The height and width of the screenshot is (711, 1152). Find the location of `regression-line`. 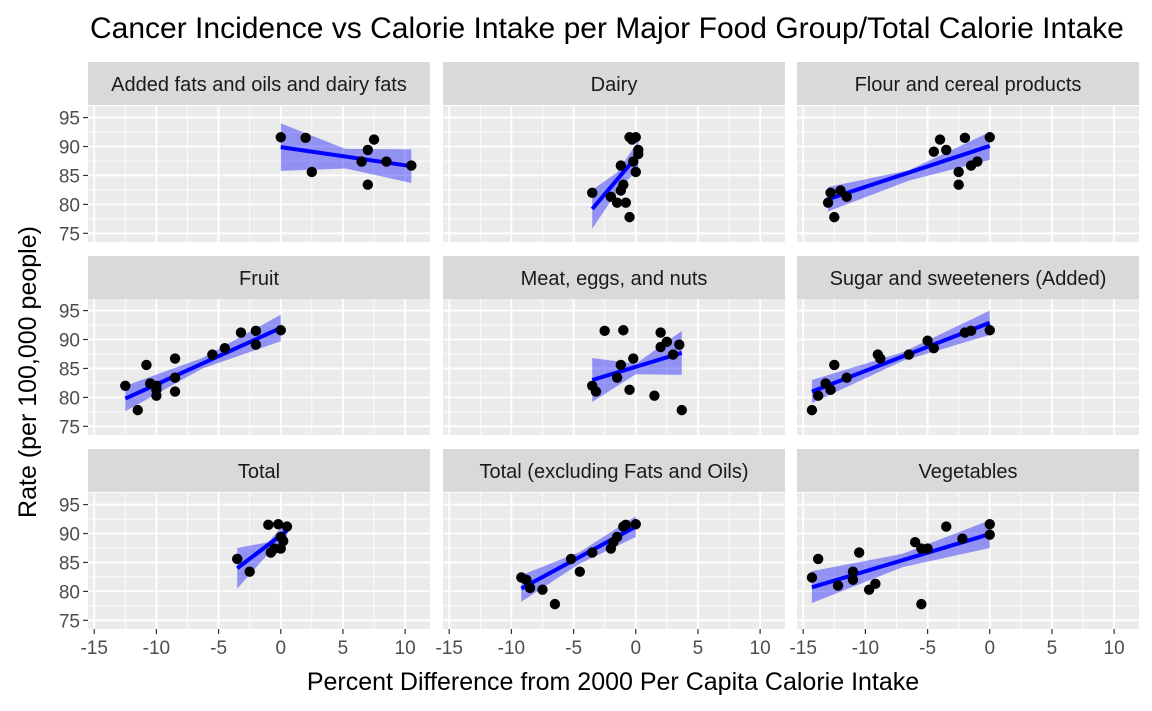

regression-line is located at coordinates (909, 173).